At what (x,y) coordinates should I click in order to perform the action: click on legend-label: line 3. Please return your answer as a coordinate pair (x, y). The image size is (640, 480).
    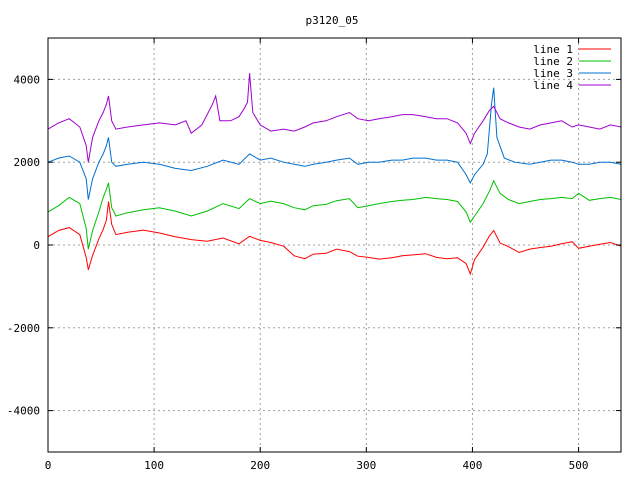
    Looking at the image, I should click on (553, 73).